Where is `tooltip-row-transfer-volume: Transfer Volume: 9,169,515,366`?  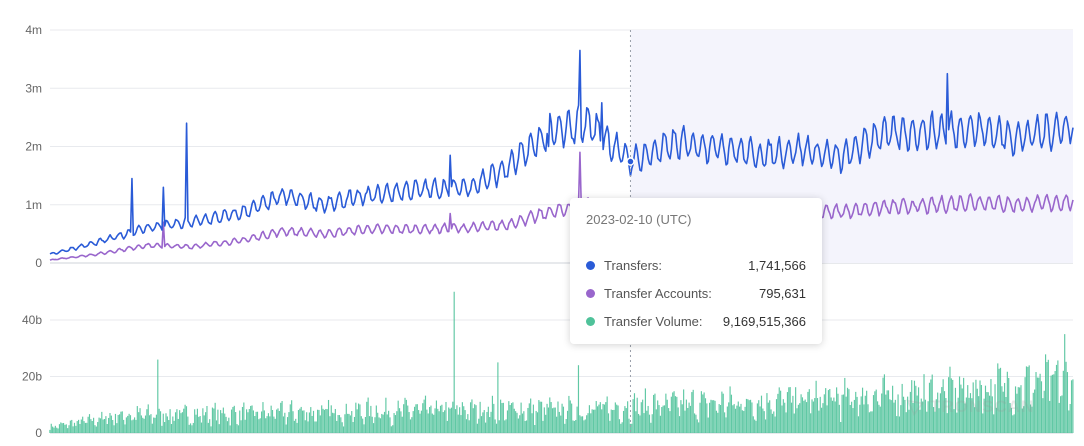
tooltip-row-transfer-volume: Transfer Volume: 9,169,515,366 is located at coordinates (696, 321).